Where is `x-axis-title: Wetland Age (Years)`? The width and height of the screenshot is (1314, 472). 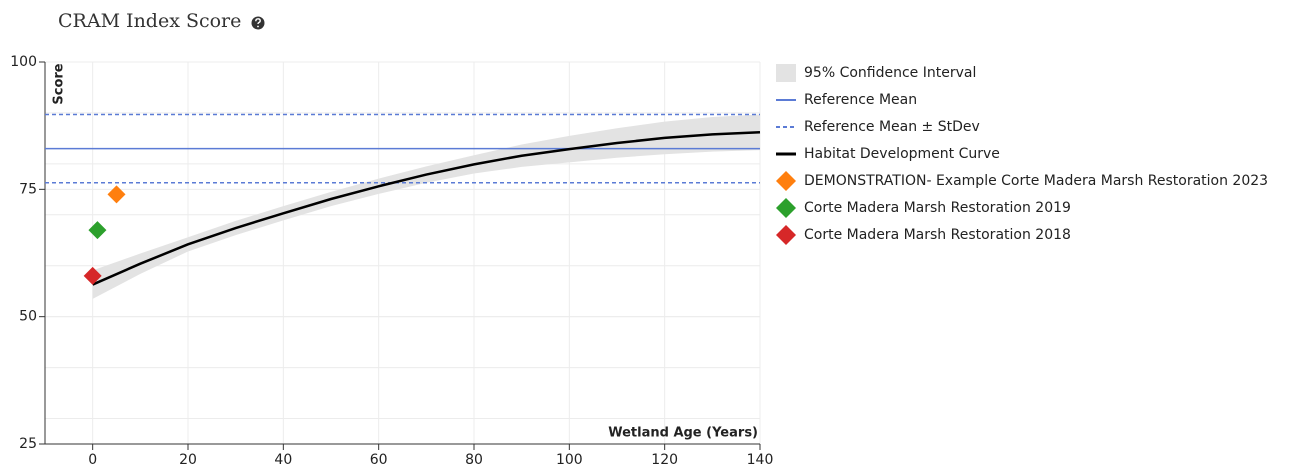
x-axis-title: Wetland Age (Years) is located at coordinates (683, 433).